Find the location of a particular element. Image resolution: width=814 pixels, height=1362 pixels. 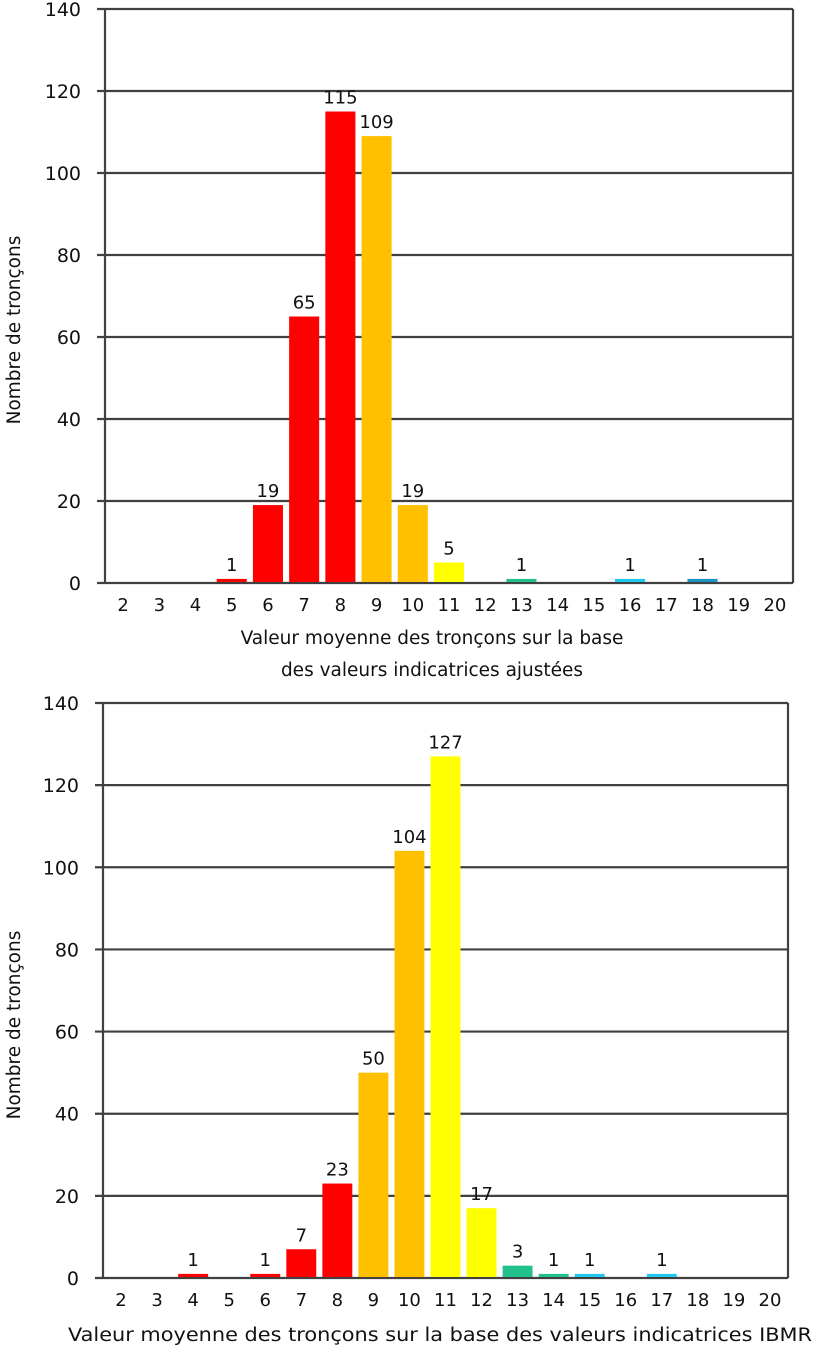

data-label: 17 is located at coordinates (481, 1194).